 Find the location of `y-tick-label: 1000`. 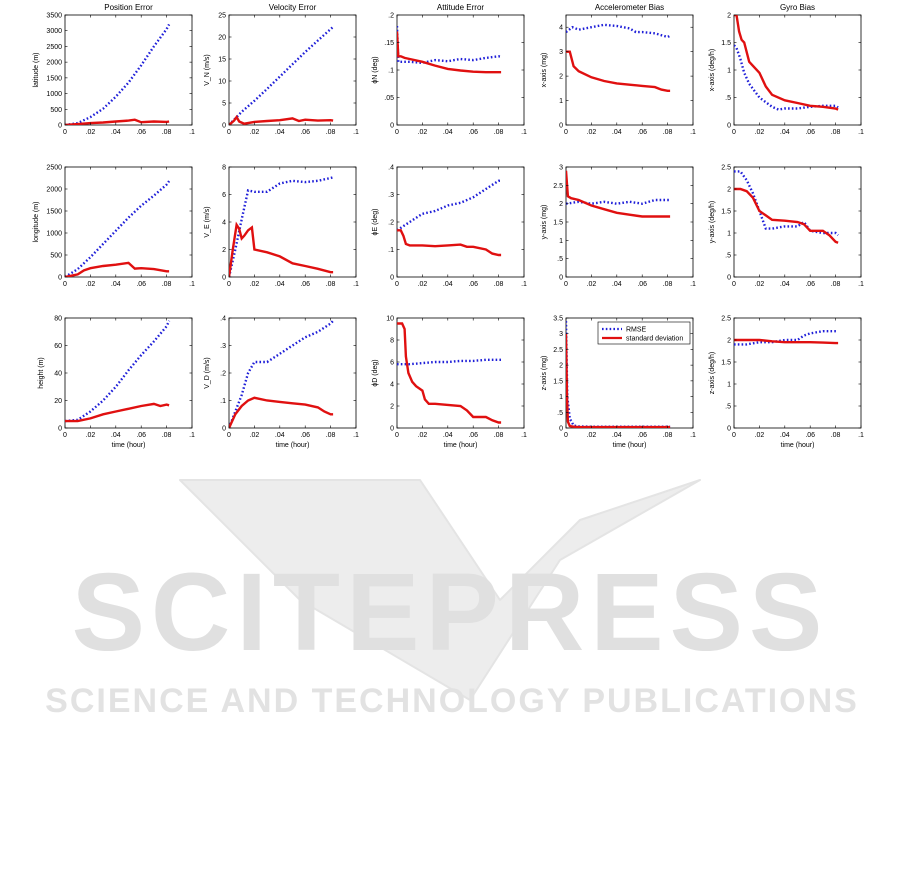

y-tick-label: 1000 is located at coordinates (54, 234).